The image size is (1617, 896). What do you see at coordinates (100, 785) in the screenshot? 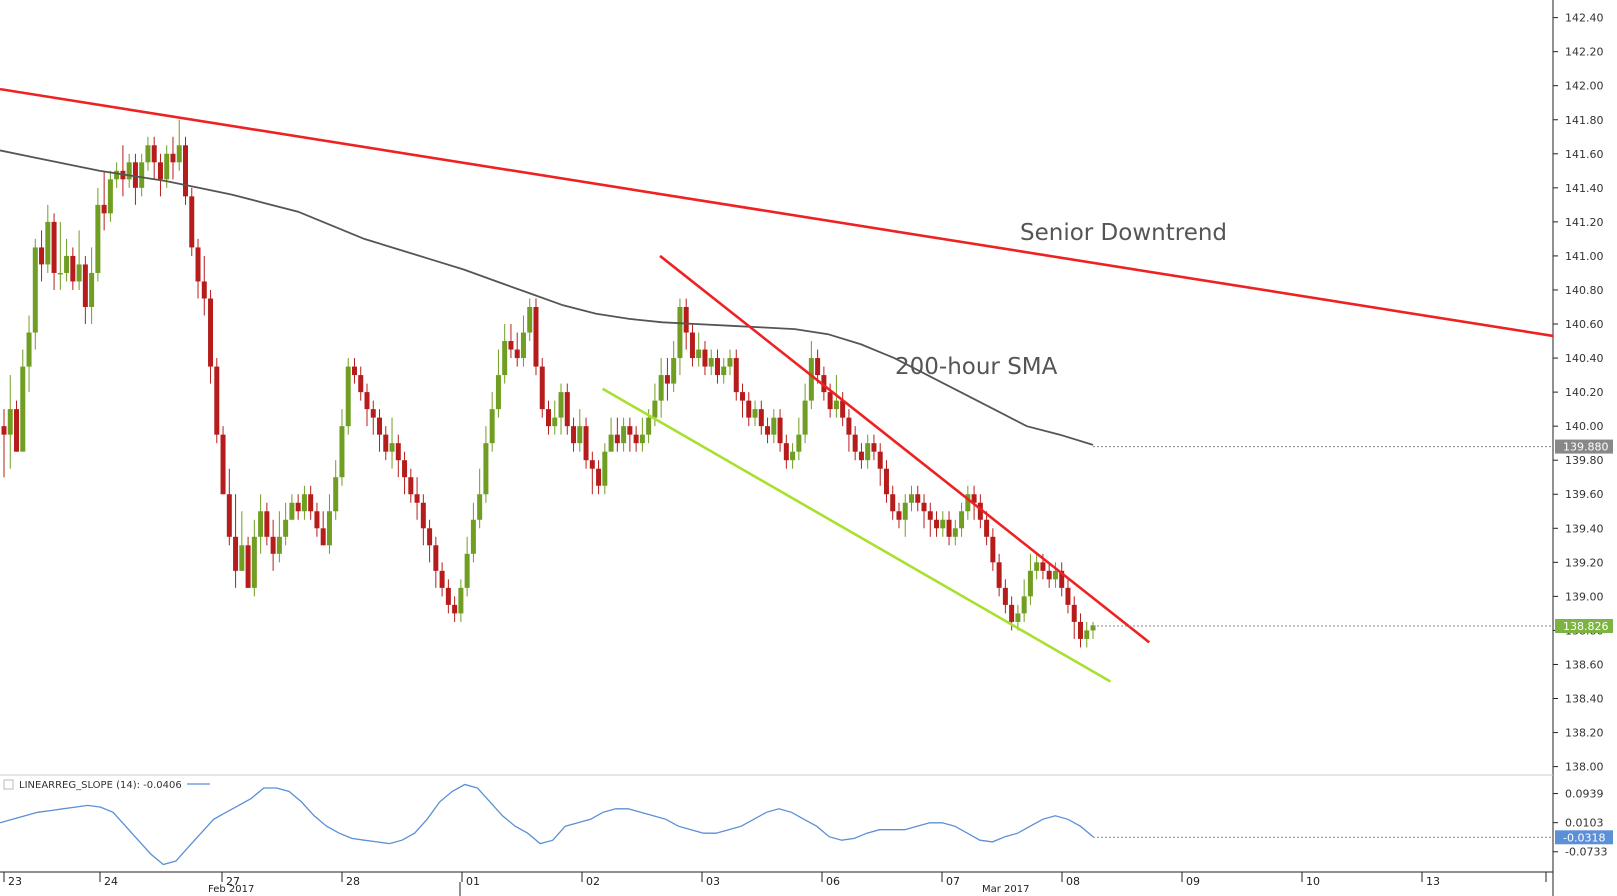
I see `indicator-label: LINEARREG_SLOPE (14): -0.0406` at bounding box center [100, 785].